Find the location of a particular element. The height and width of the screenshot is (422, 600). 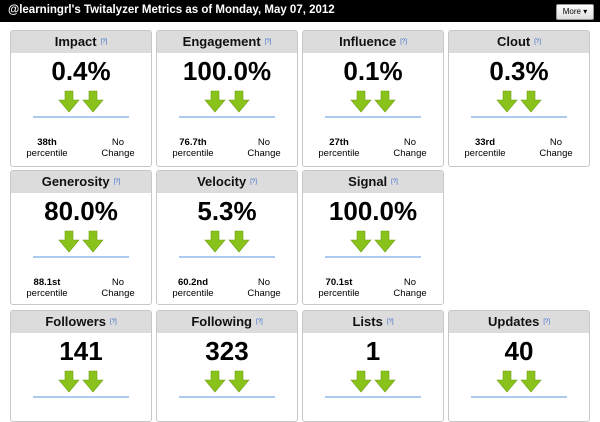

card-title: Signal is located at coordinates (368, 182).